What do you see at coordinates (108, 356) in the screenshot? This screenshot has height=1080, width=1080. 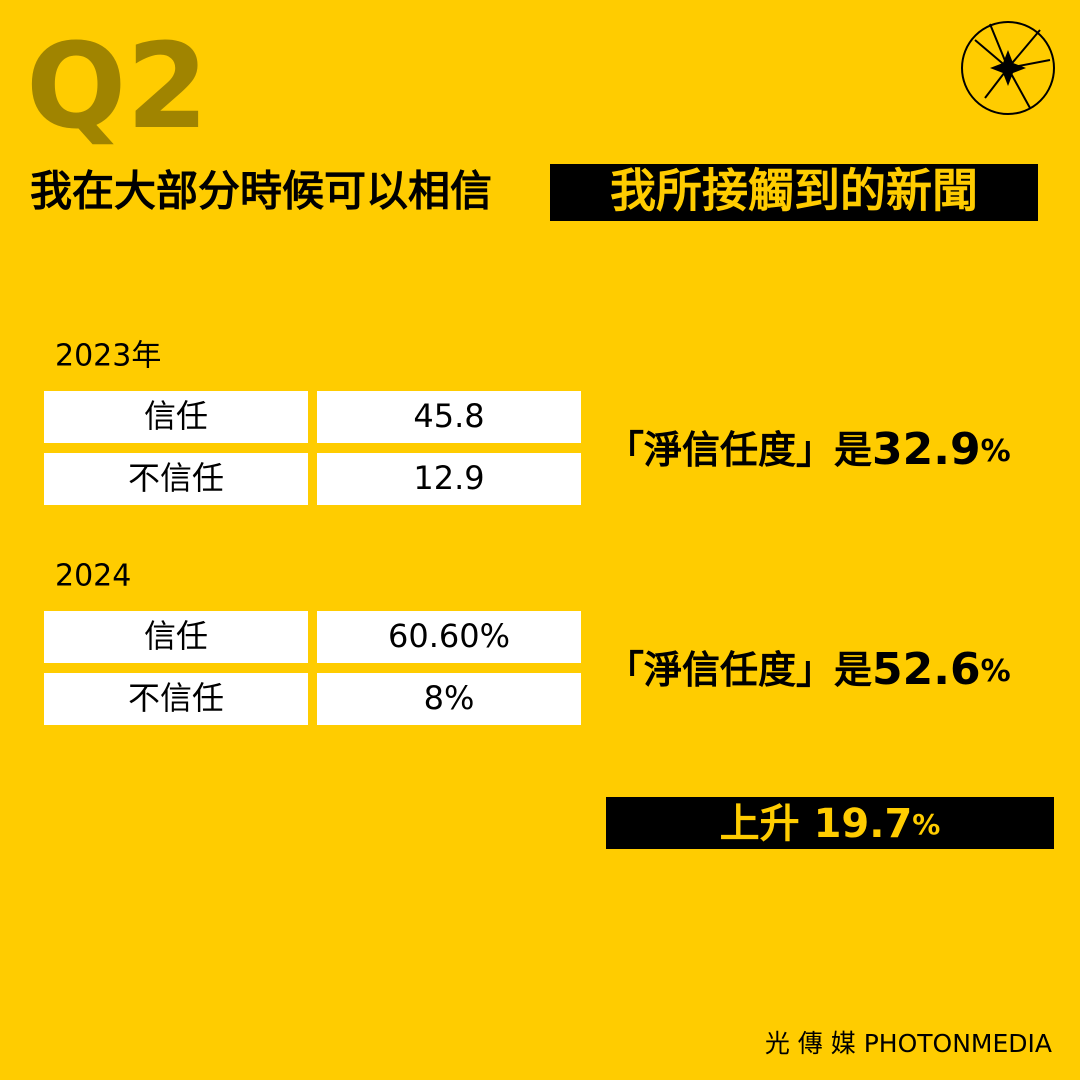 I see `year-label: 2023年` at bounding box center [108, 356].